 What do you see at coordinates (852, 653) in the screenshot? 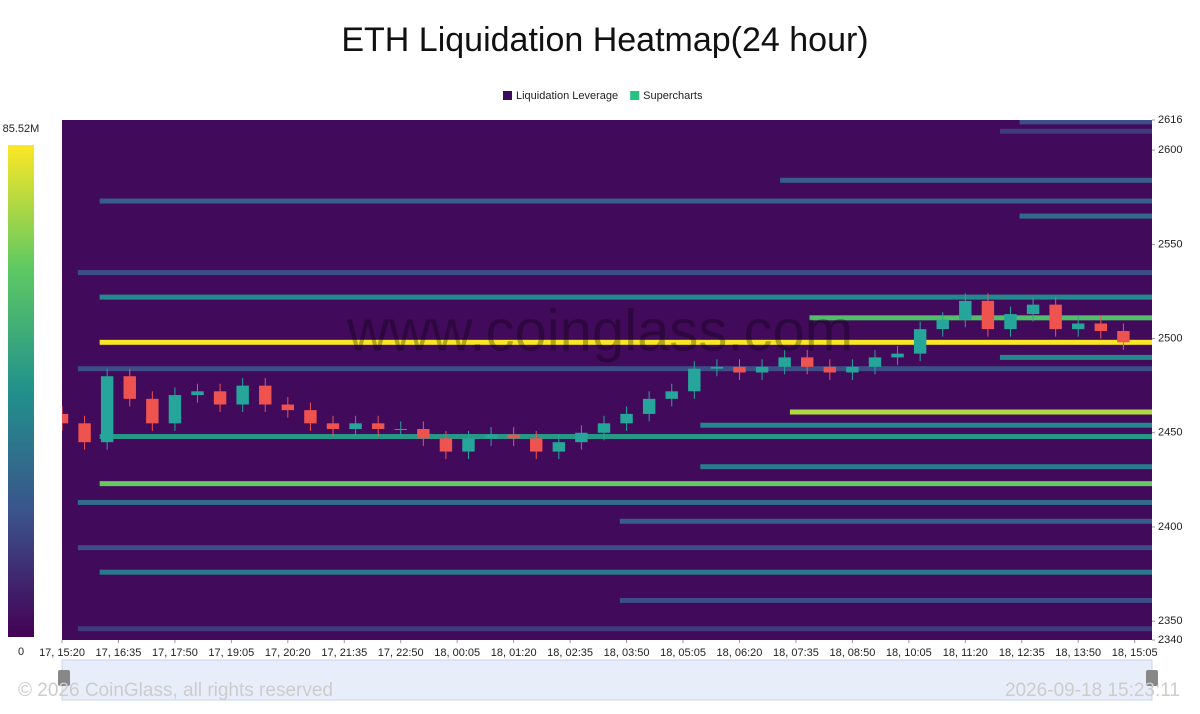
I see `x-tick-label: 18, 08:50` at bounding box center [852, 653].